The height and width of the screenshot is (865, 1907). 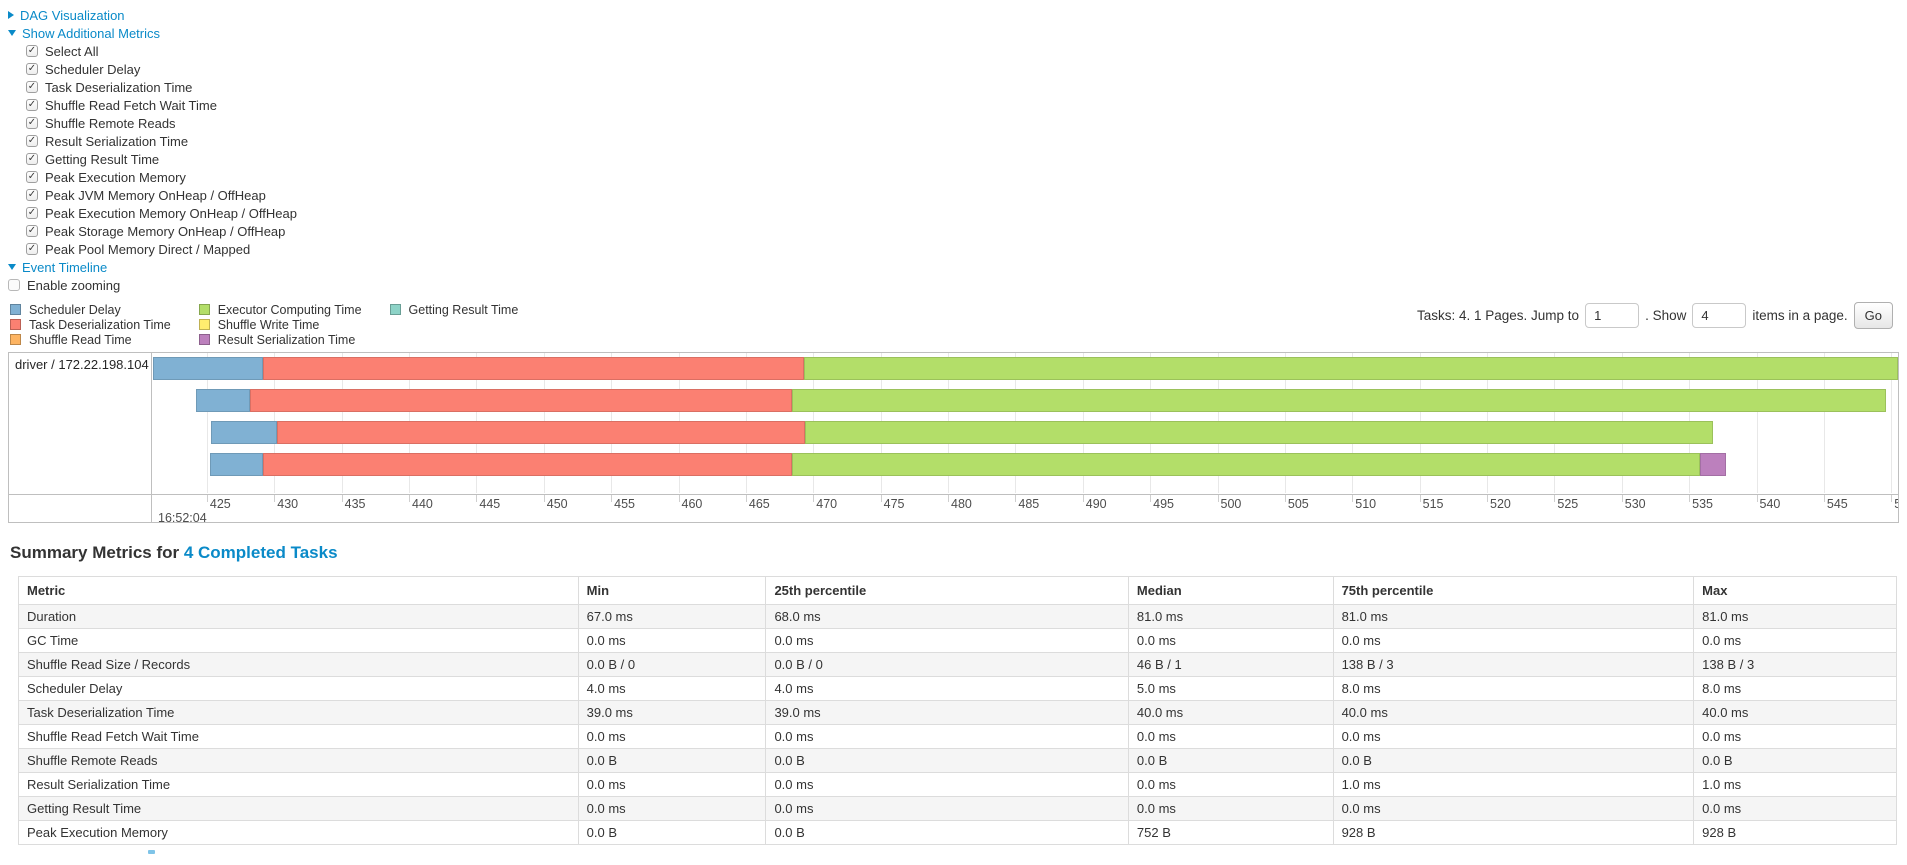 What do you see at coordinates (557, 504) in the screenshot?
I see `axis-tick-label: 450` at bounding box center [557, 504].